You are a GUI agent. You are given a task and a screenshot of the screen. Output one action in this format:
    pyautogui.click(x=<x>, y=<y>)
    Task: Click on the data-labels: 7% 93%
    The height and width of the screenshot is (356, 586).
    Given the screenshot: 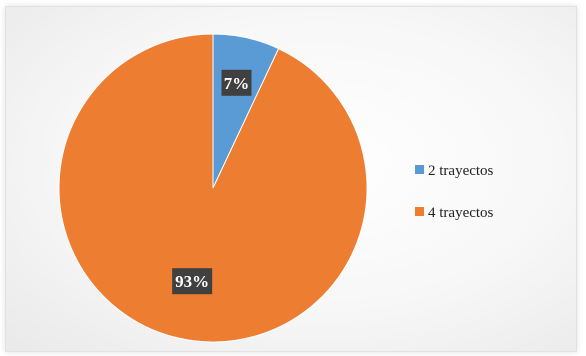 What is the action you would take?
    pyautogui.click(x=212, y=182)
    